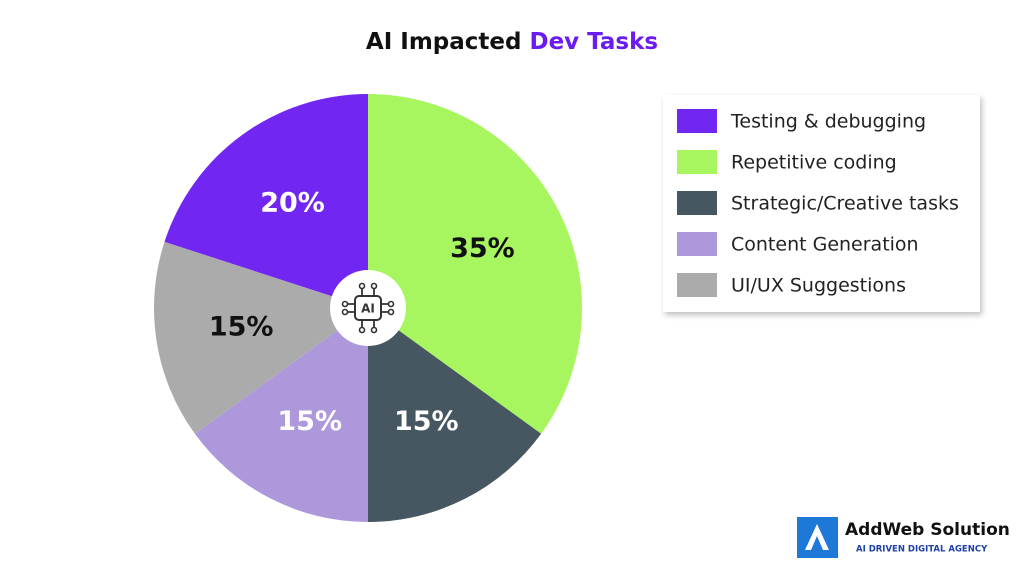  I want to click on brand-name: AddWeb Solution, so click(927, 530).